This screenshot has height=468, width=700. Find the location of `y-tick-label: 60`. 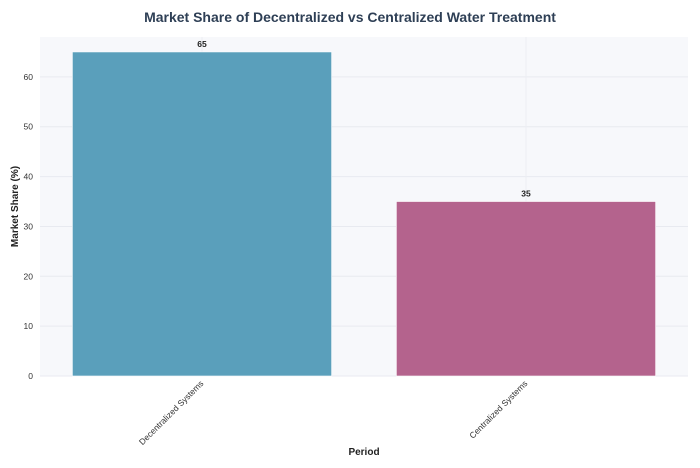

y-tick-label: 60 is located at coordinates (29, 77).